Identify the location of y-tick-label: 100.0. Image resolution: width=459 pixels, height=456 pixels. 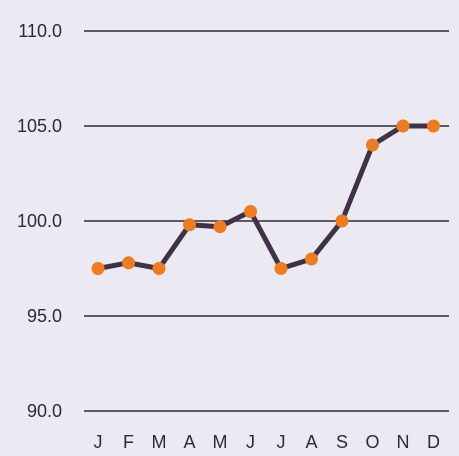
(39, 221).